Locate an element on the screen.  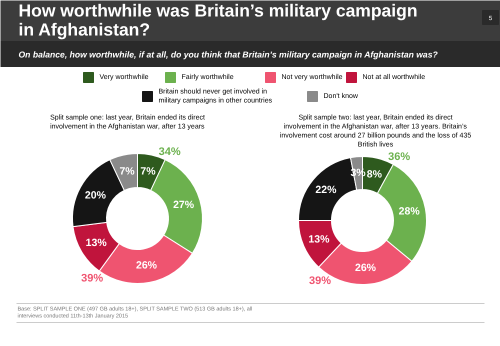
data-label: 20% is located at coordinates (95, 195).